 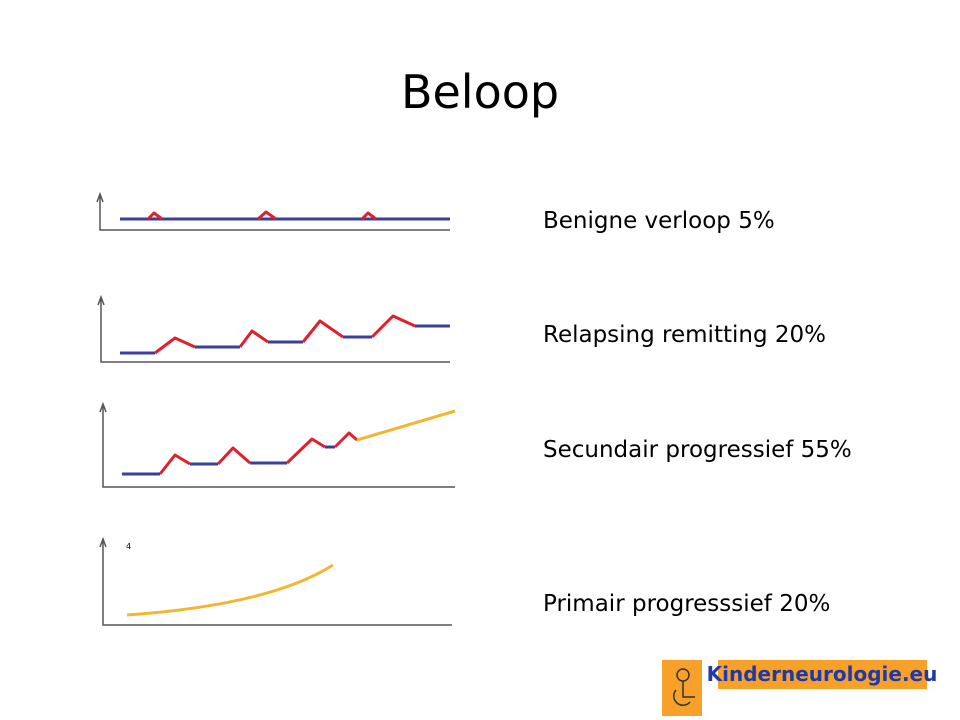 What do you see at coordinates (128, 546) in the screenshot?
I see `diagram-mark: 4` at bounding box center [128, 546].